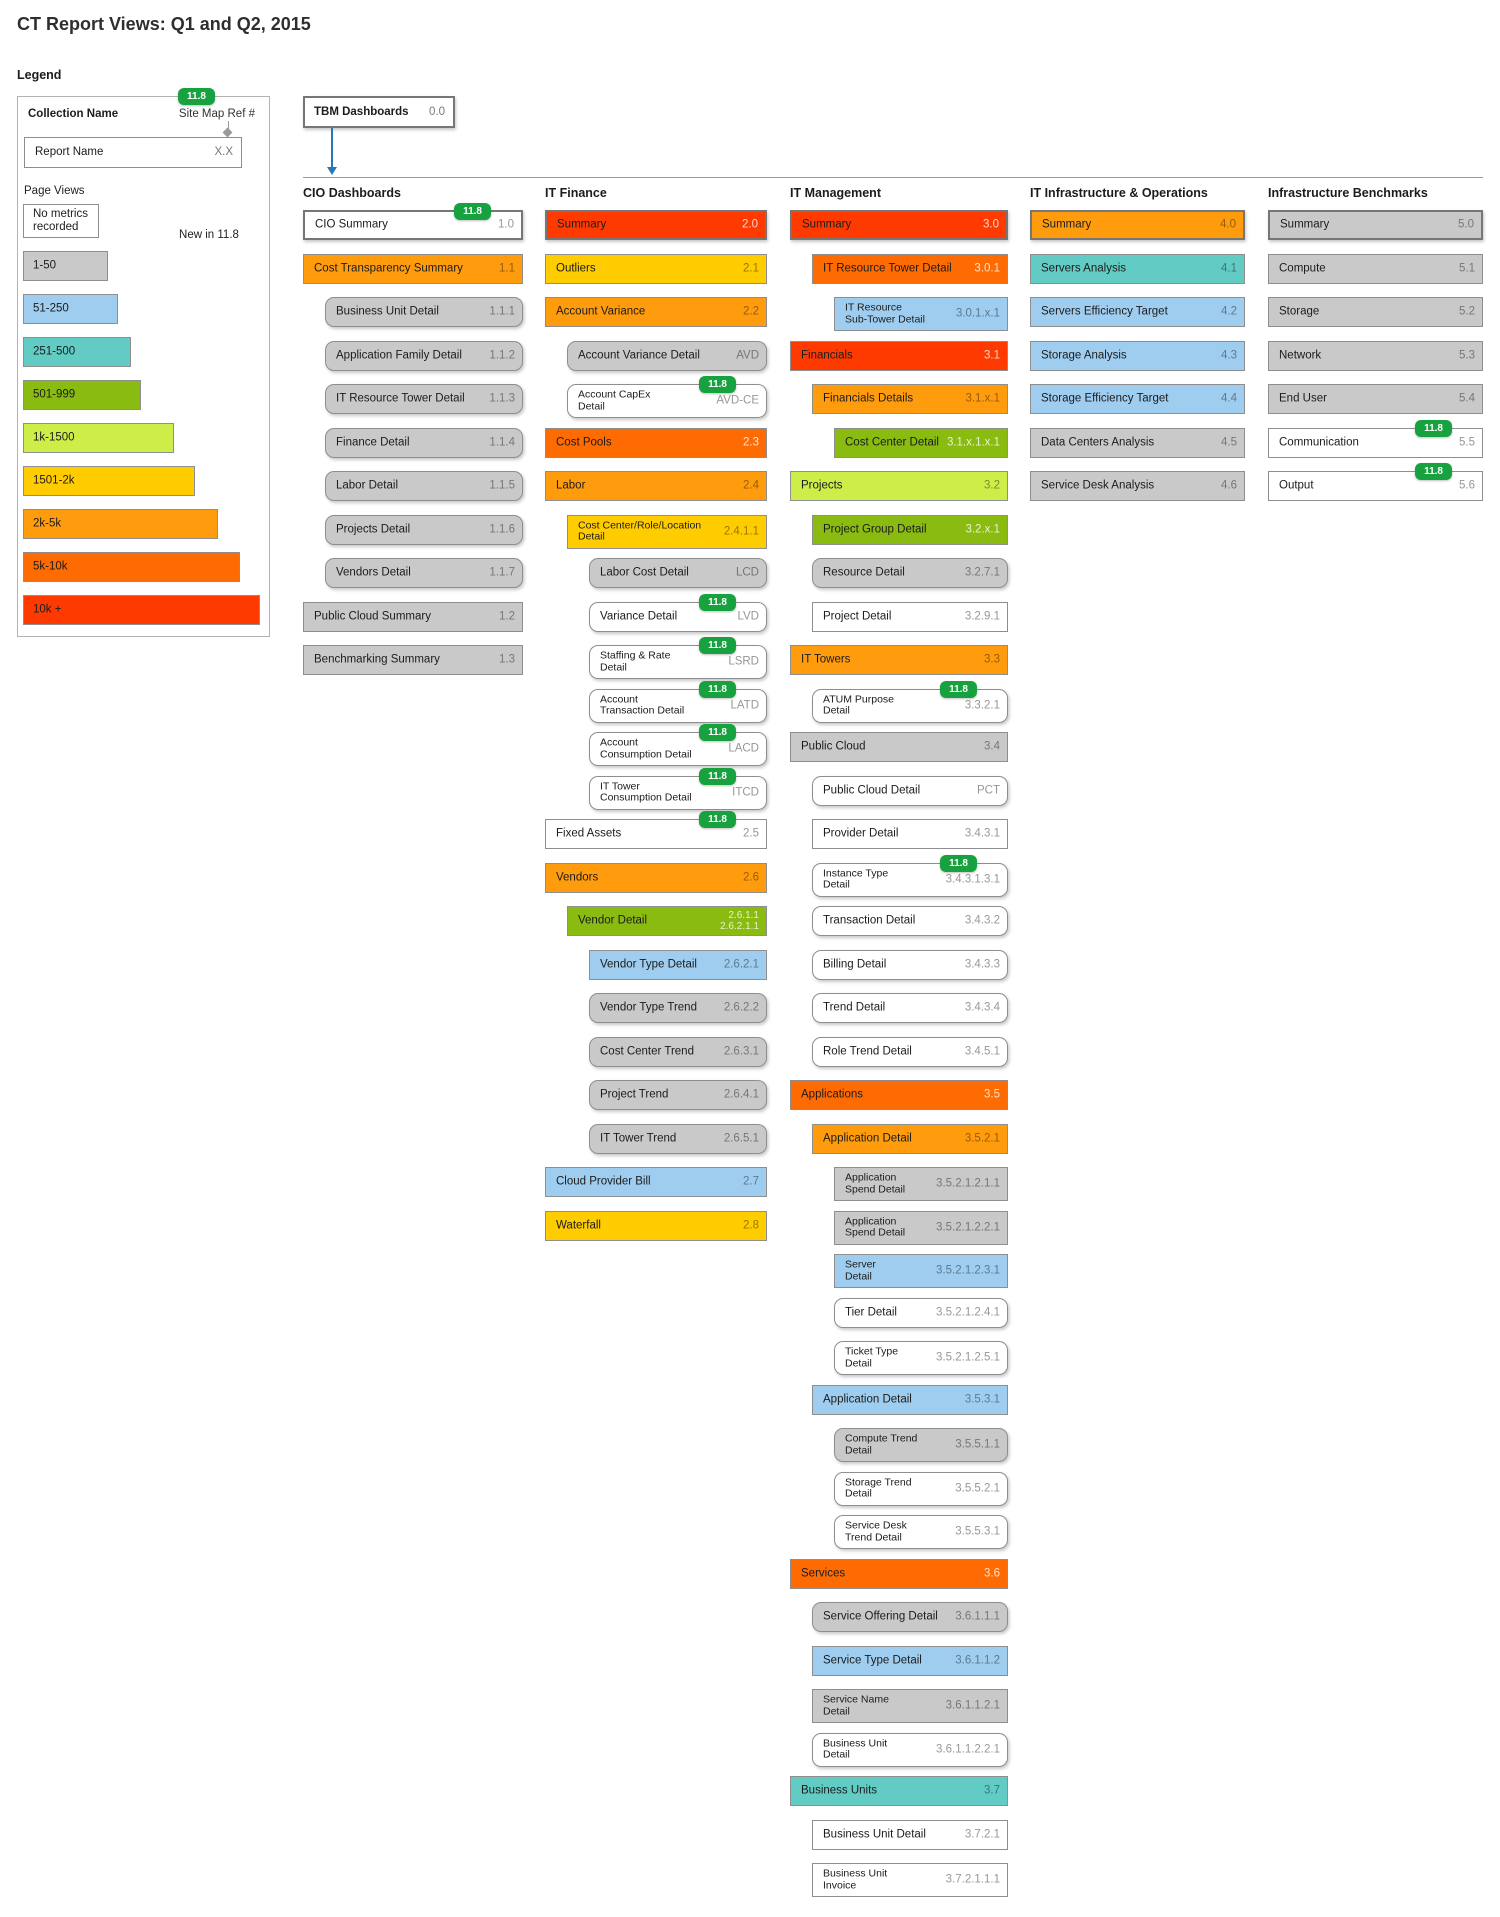  Describe the element at coordinates (899, 1791) in the screenshot. I see `report-box: Business Units 3.7` at that location.